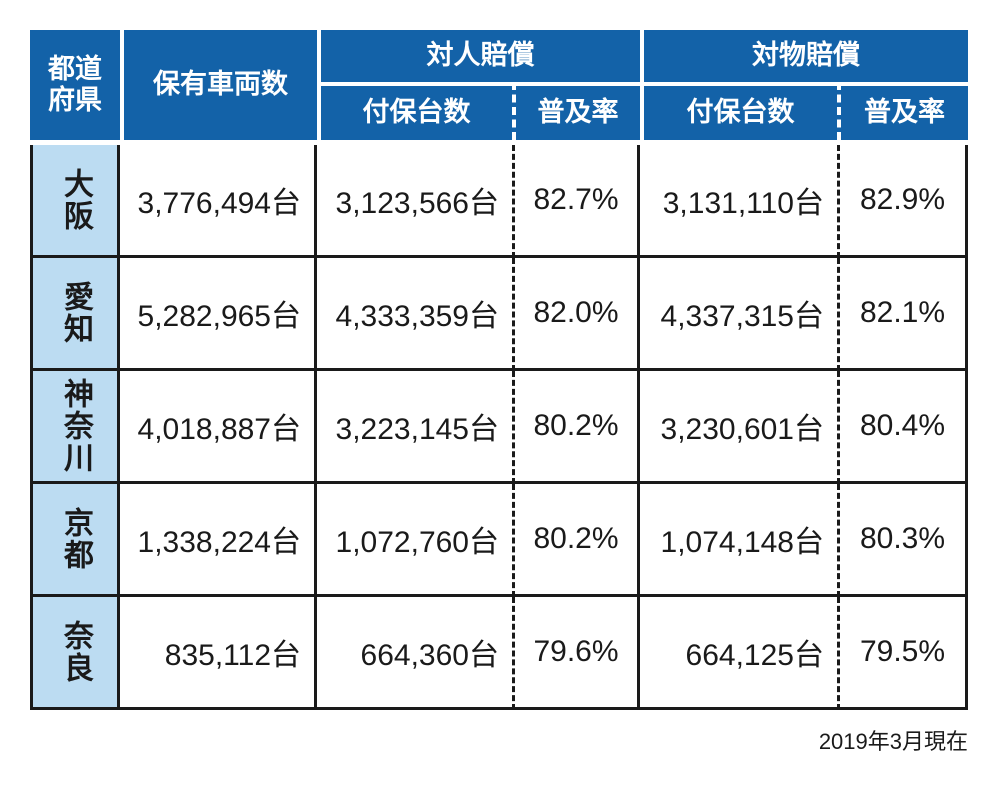 The height and width of the screenshot is (800, 1000). What do you see at coordinates (738, 111) in the screenshot?
I see `header-pd-insured-count: 付保台数` at bounding box center [738, 111].